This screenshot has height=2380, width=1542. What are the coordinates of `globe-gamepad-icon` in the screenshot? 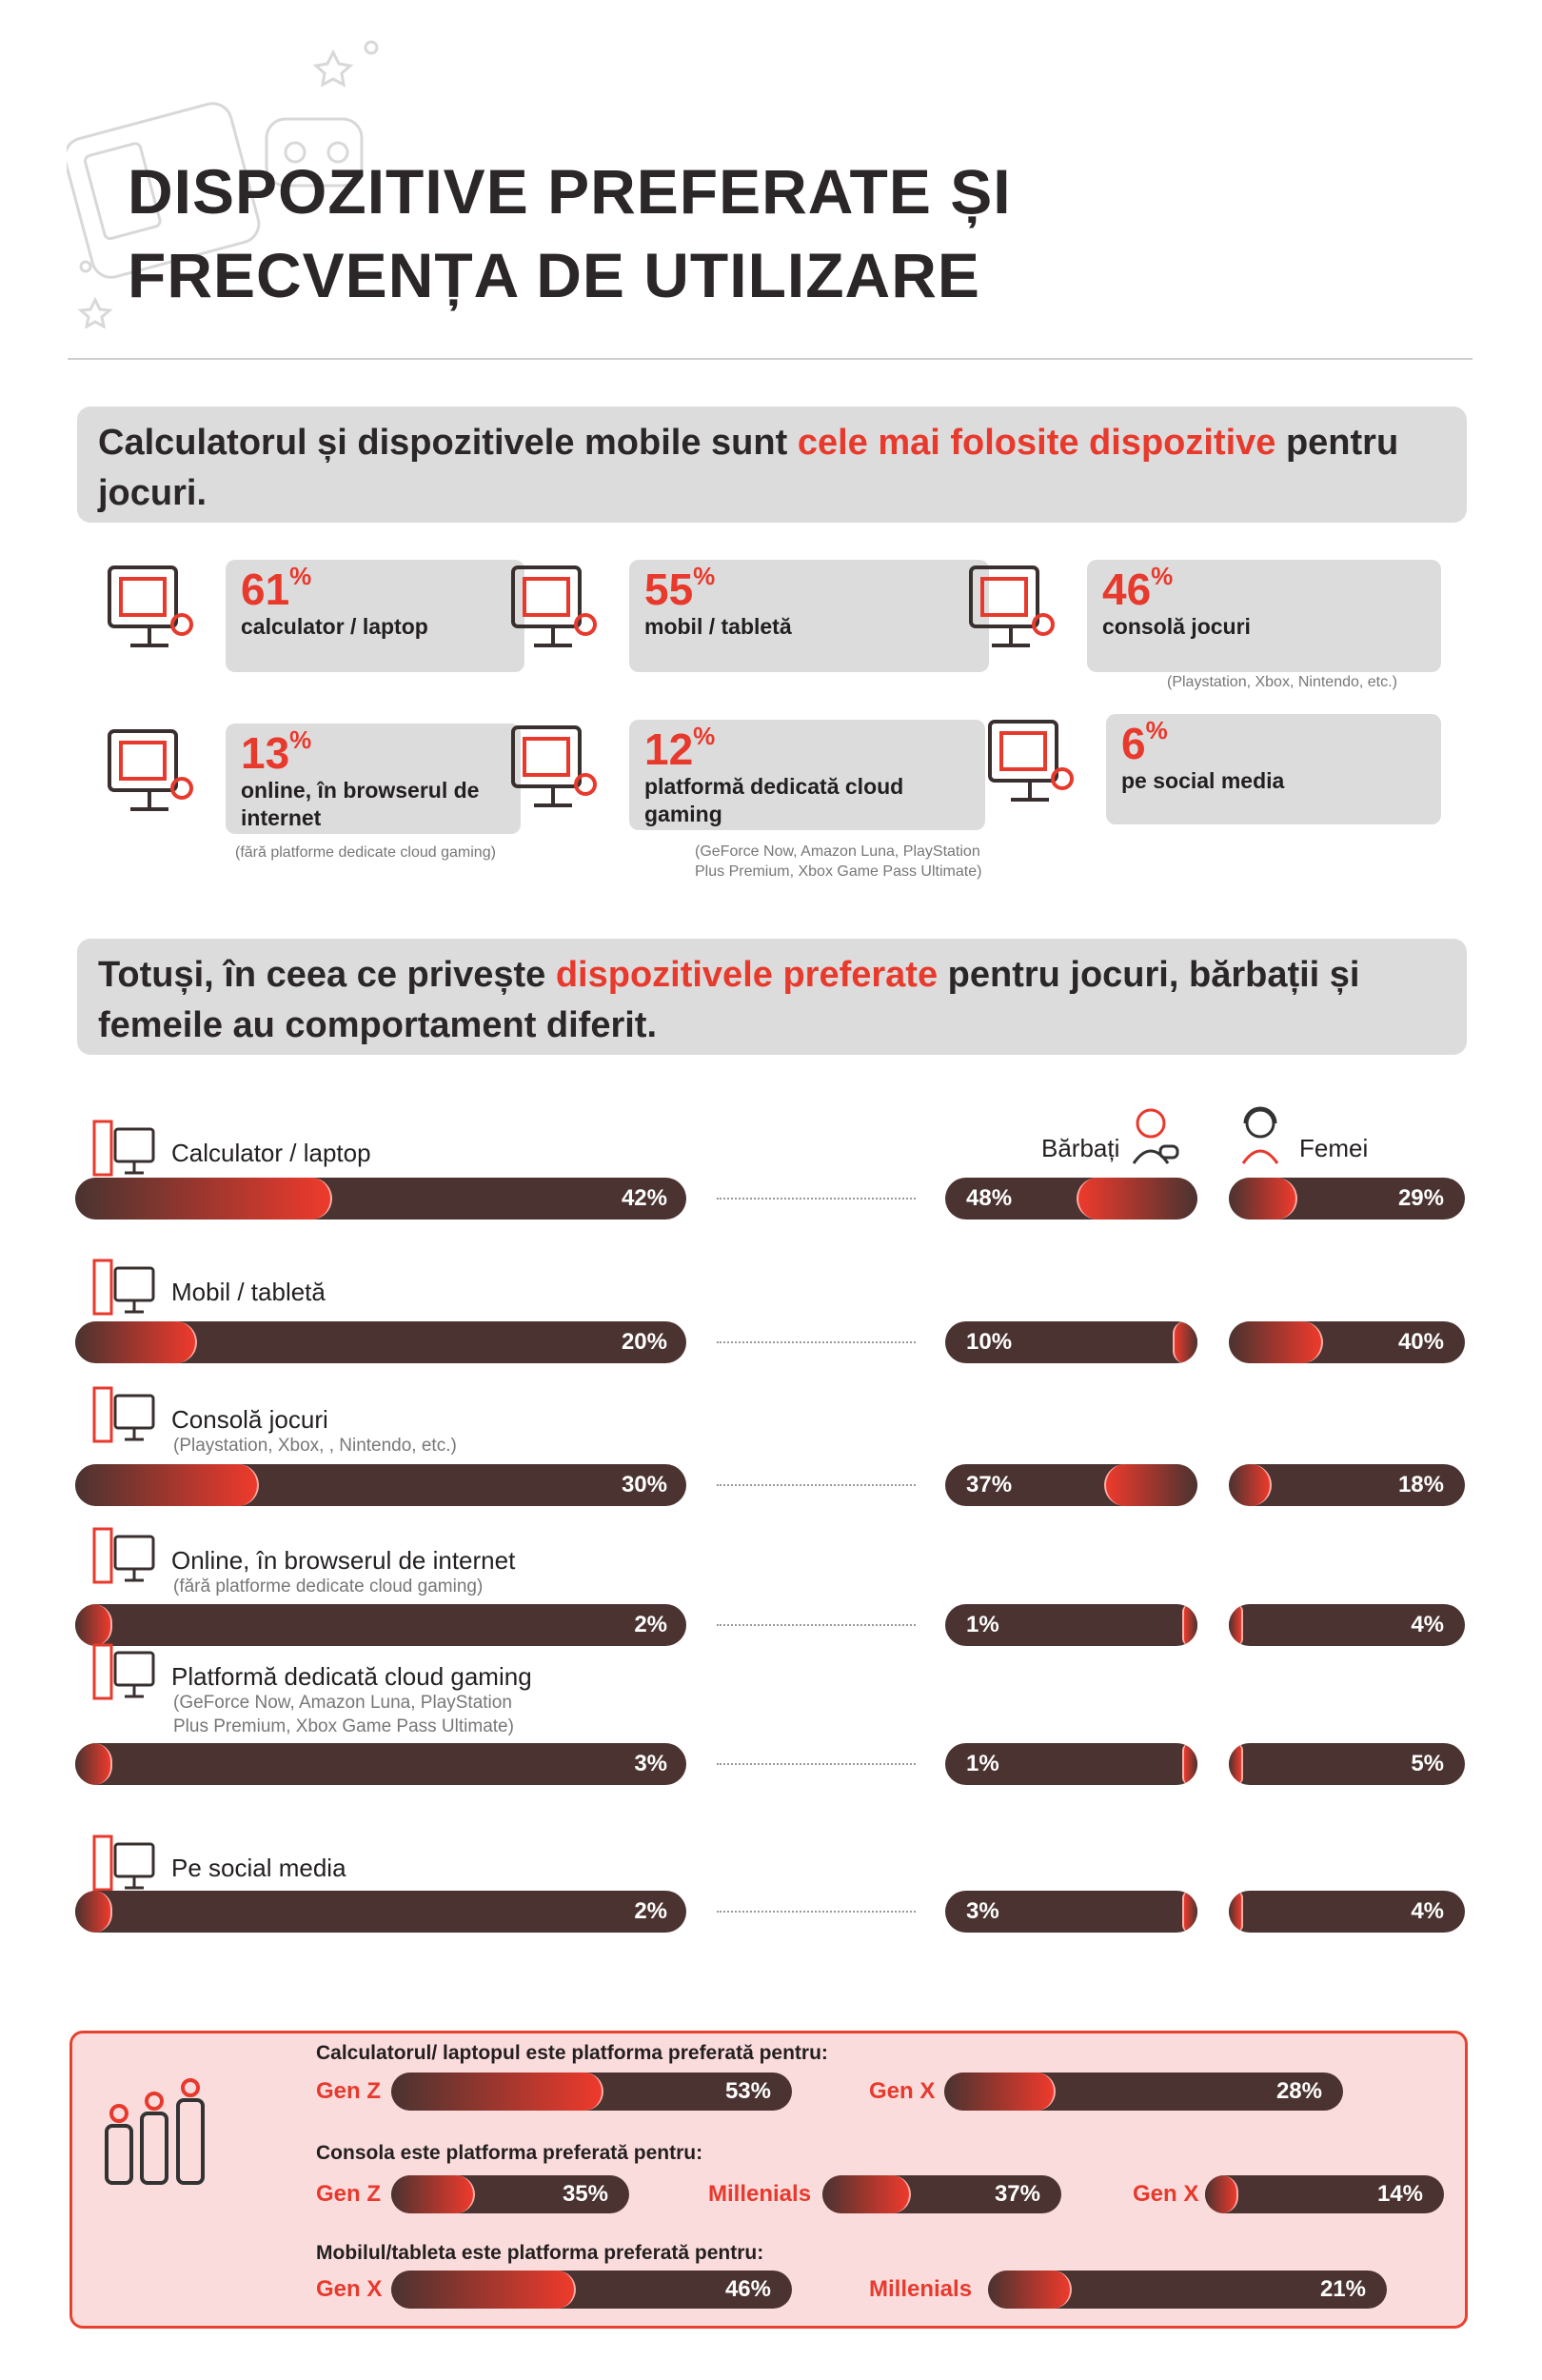 It's located at (154, 780).